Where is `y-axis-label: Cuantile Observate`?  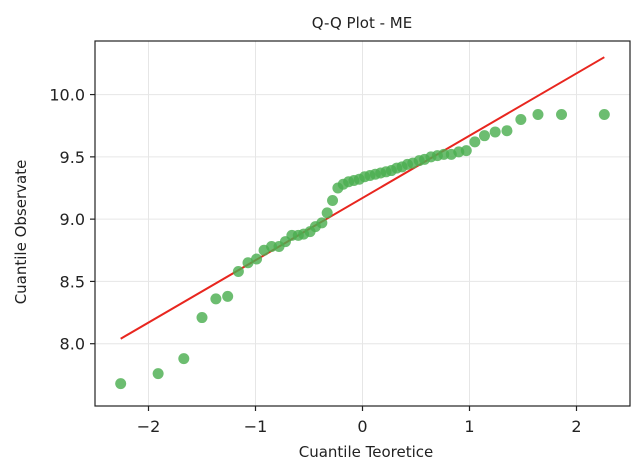
y-axis-label: Cuantile Observate is located at coordinates (21, 232).